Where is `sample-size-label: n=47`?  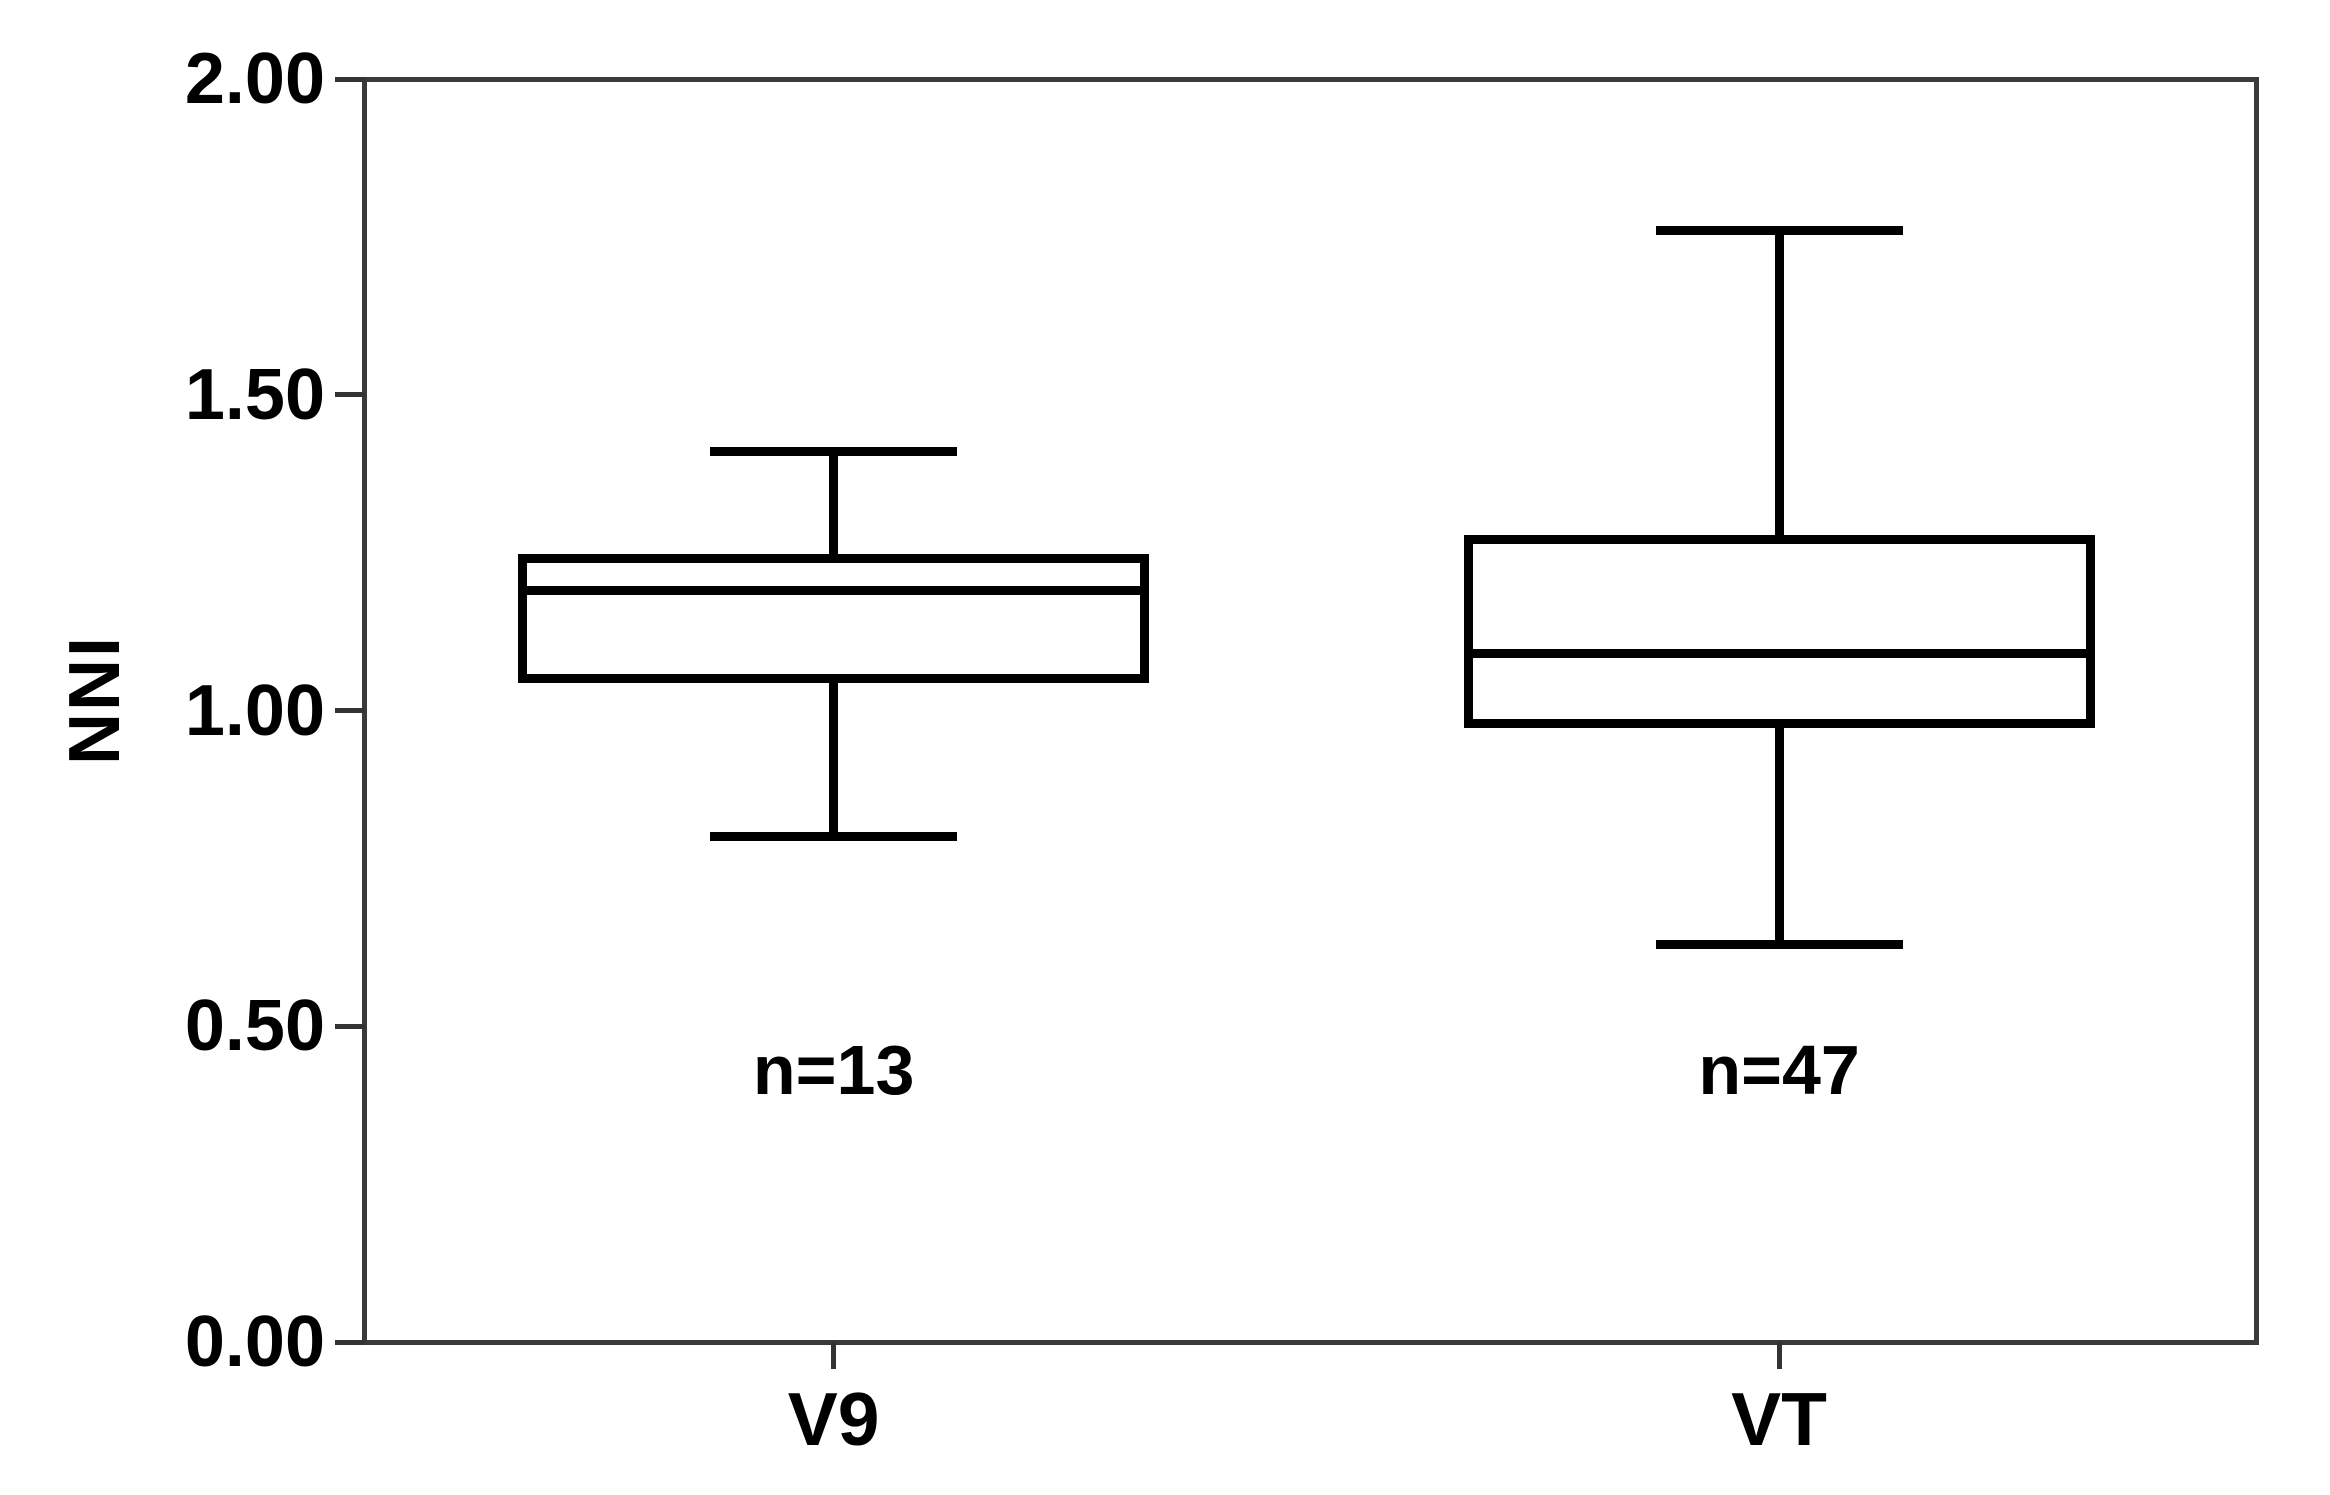 sample-size-label: n=47 is located at coordinates (1779, 1070).